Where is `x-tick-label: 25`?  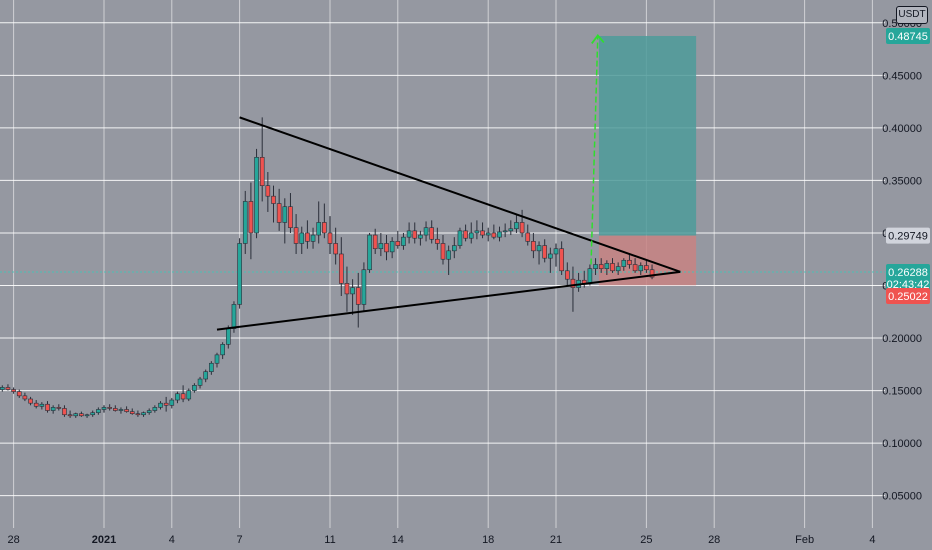
x-tick-label: 25 is located at coordinates (646, 540).